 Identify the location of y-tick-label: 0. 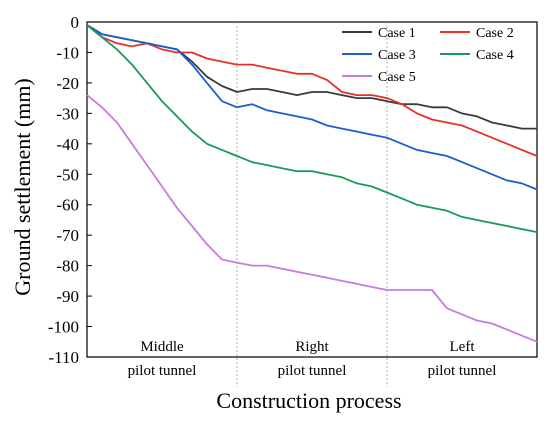
(75, 22).